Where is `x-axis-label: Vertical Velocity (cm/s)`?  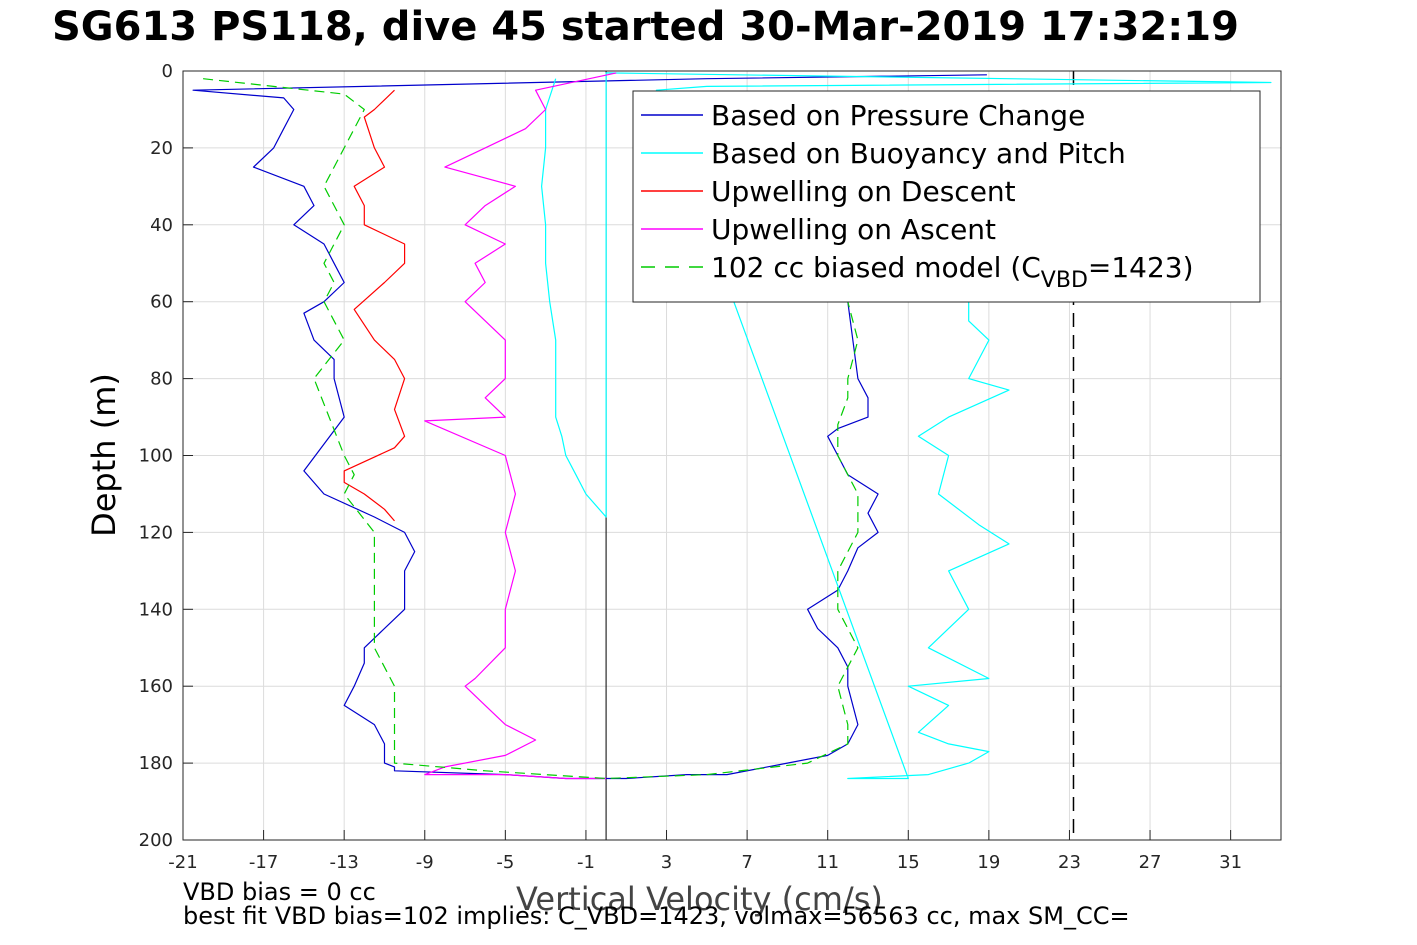 x-axis-label: Vertical Velocity (cm/s) is located at coordinates (699, 899).